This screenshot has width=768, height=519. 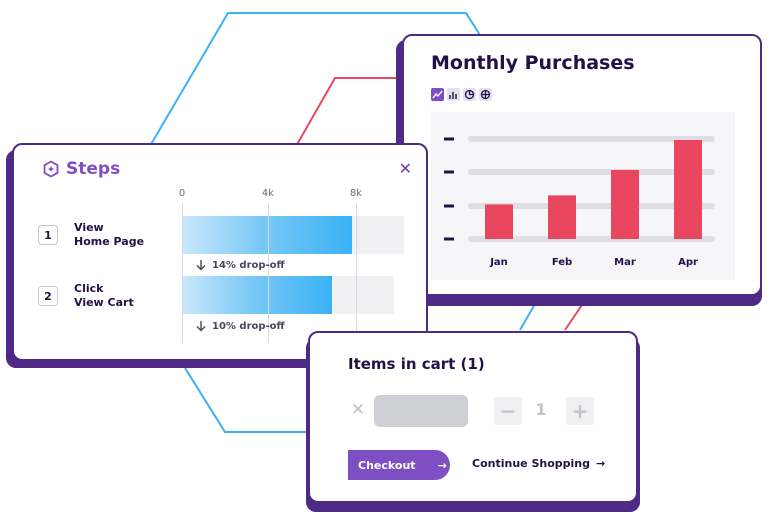 What do you see at coordinates (416, 364) in the screenshot?
I see `cart-title: Items in cart (1)` at bounding box center [416, 364].